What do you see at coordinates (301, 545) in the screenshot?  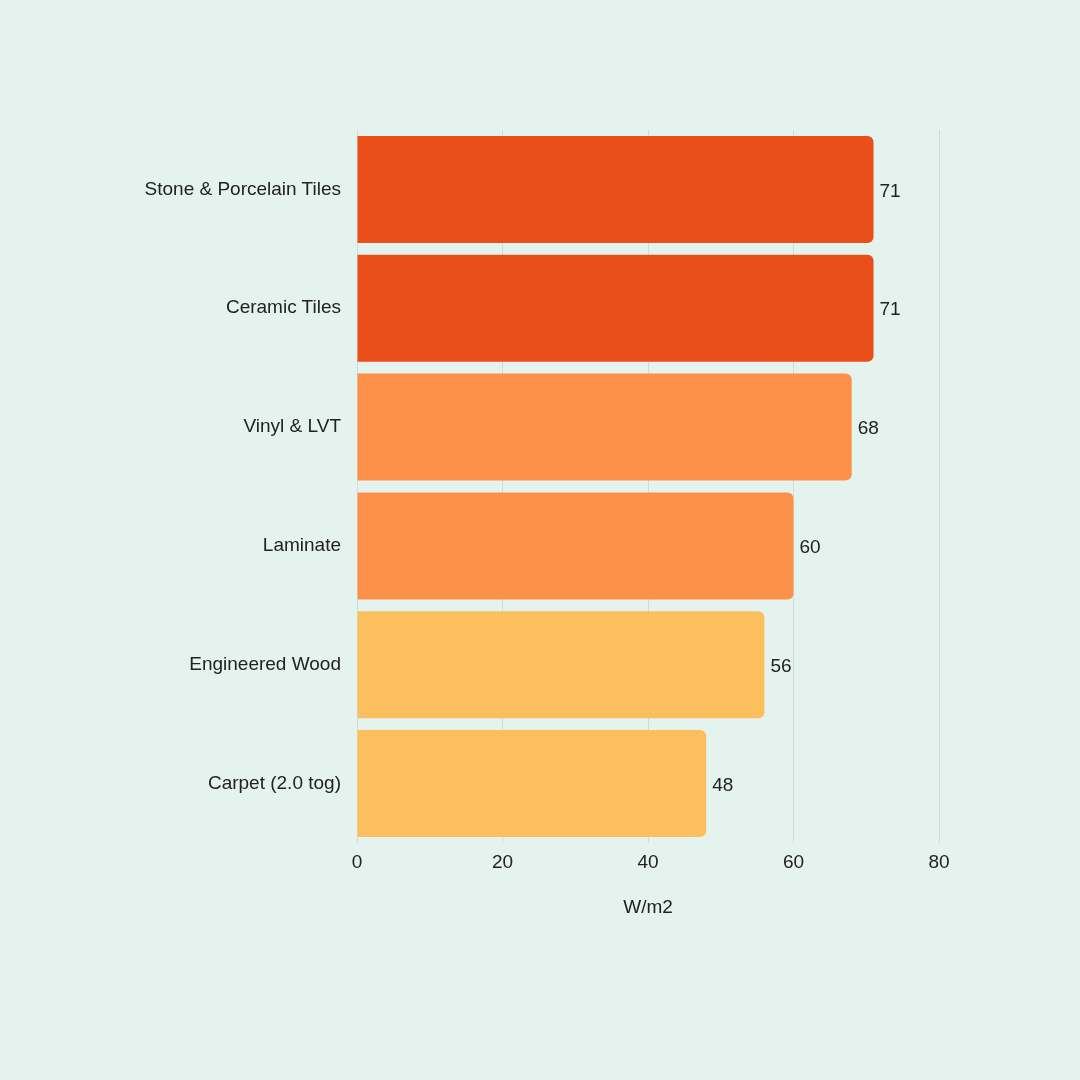 I see `y-tick-label: Laminate` at bounding box center [301, 545].